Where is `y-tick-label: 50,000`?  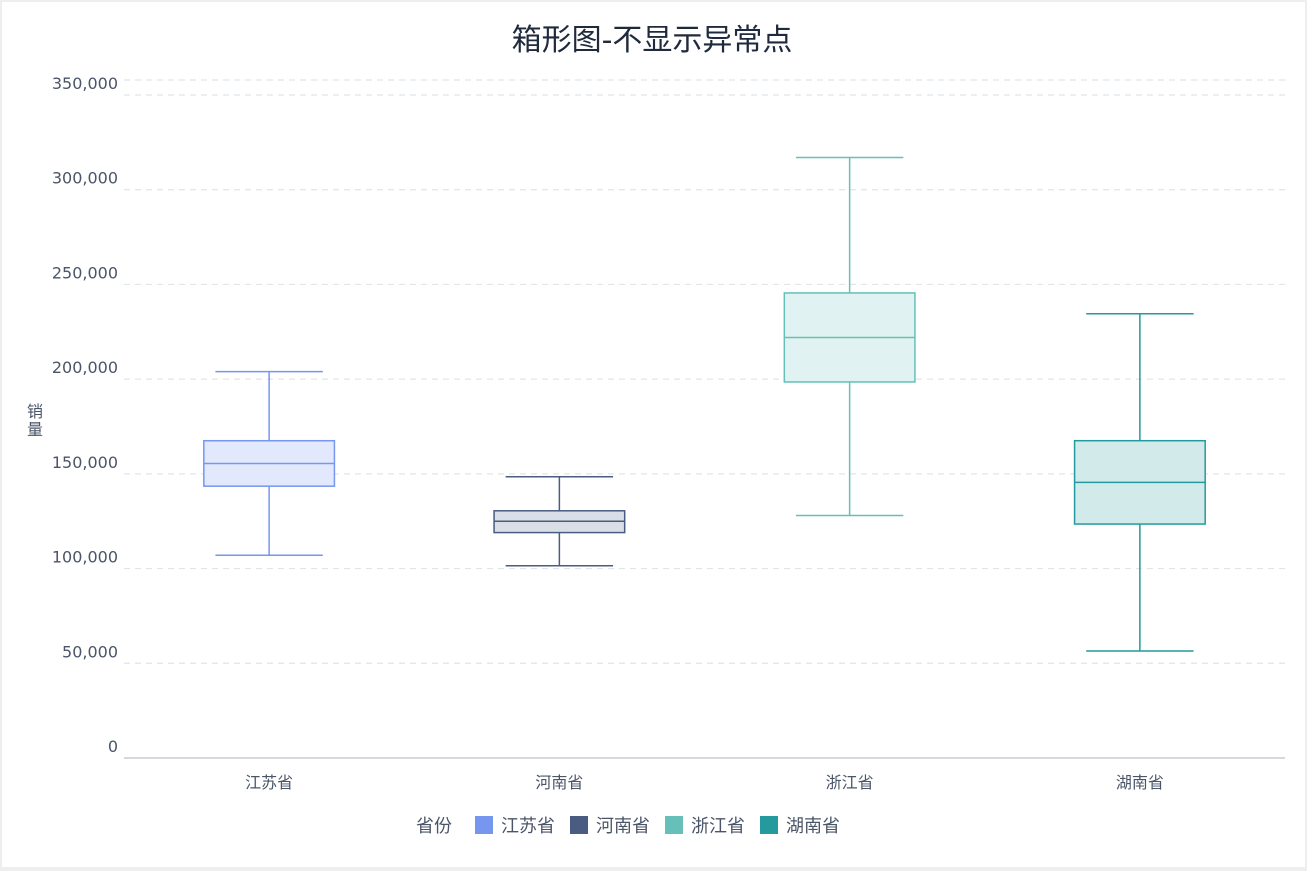 y-tick-label: 50,000 is located at coordinates (90, 651).